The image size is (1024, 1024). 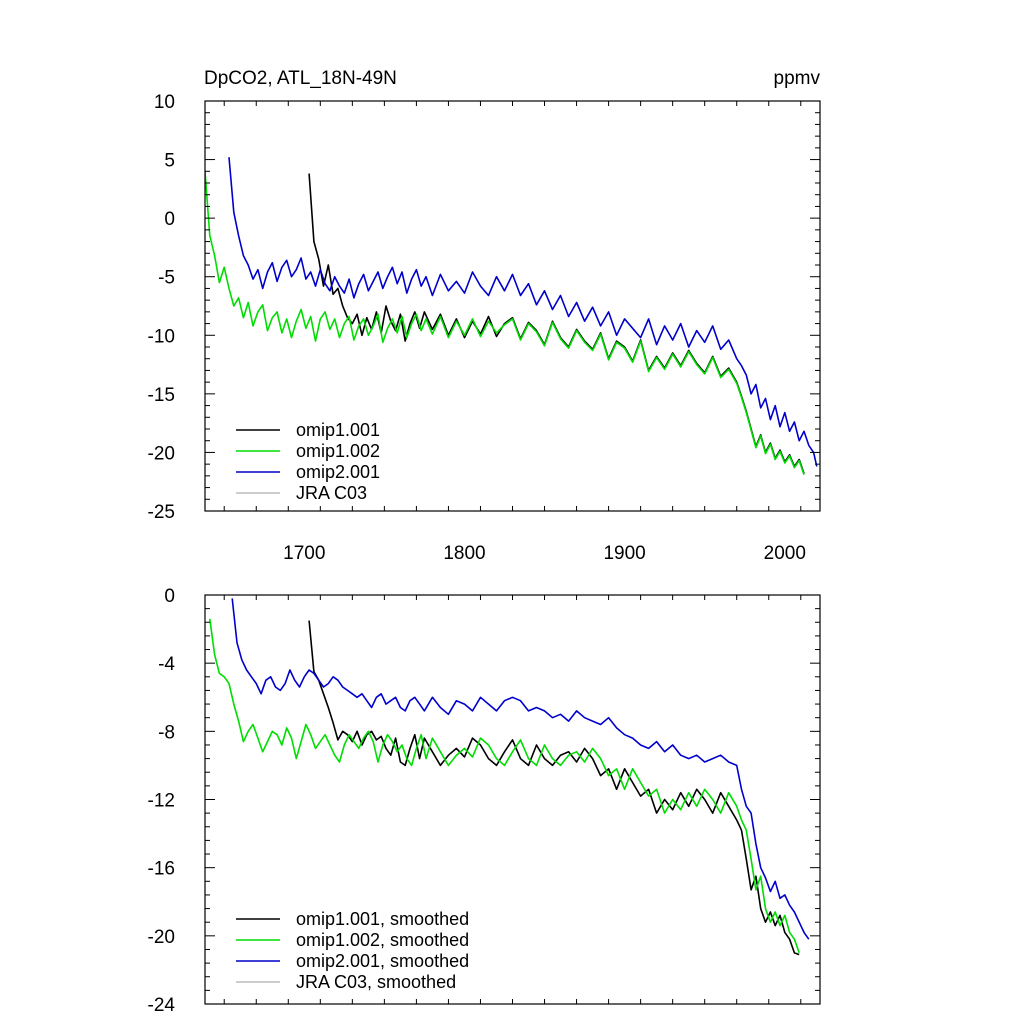 What do you see at coordinates (624, 553) in the screenshot?
I see `x-tick-label: 1900` at bounding box center [624, 553].